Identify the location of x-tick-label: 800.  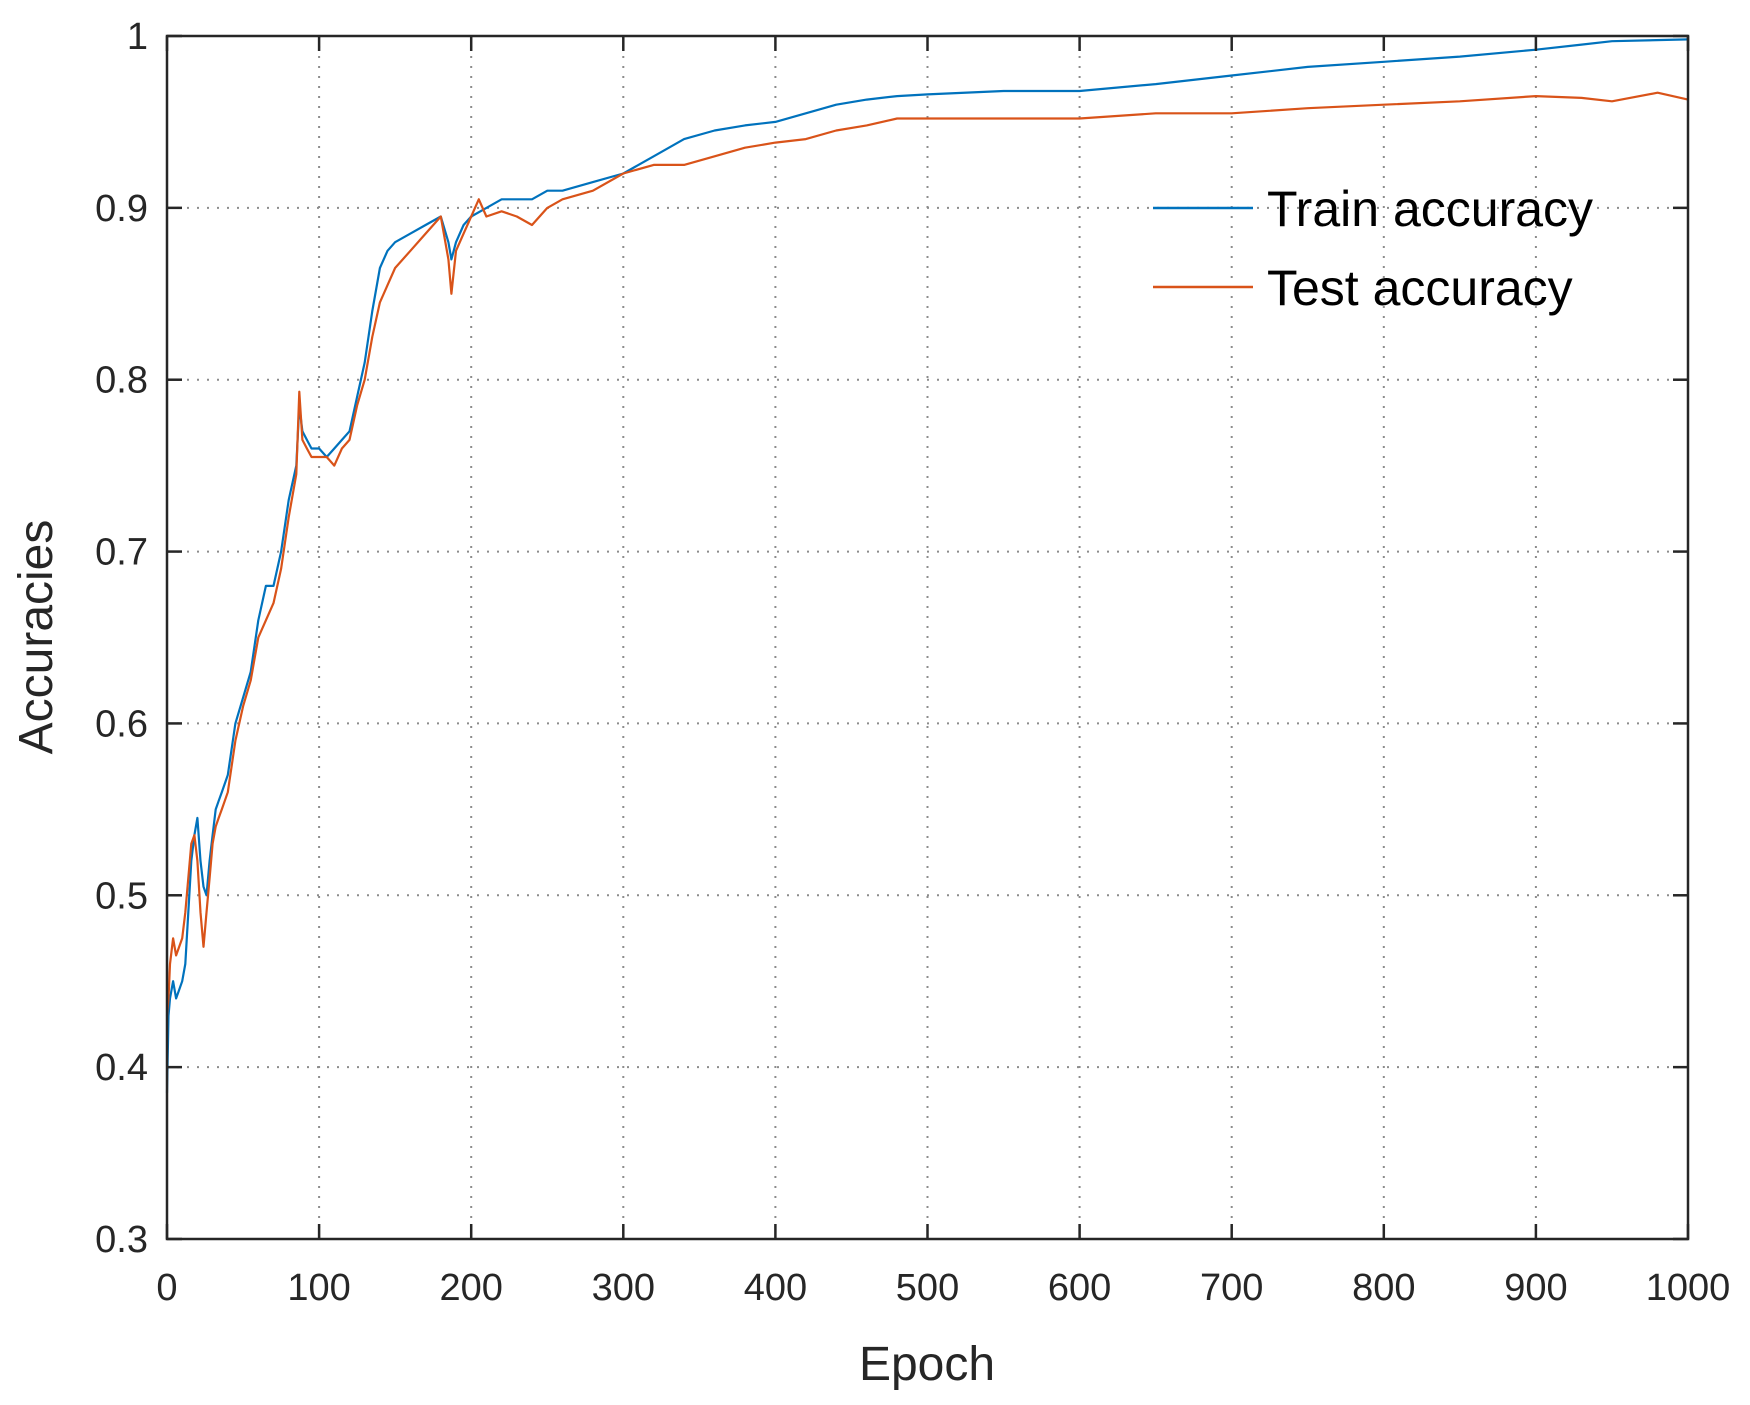
(1383, 1288).